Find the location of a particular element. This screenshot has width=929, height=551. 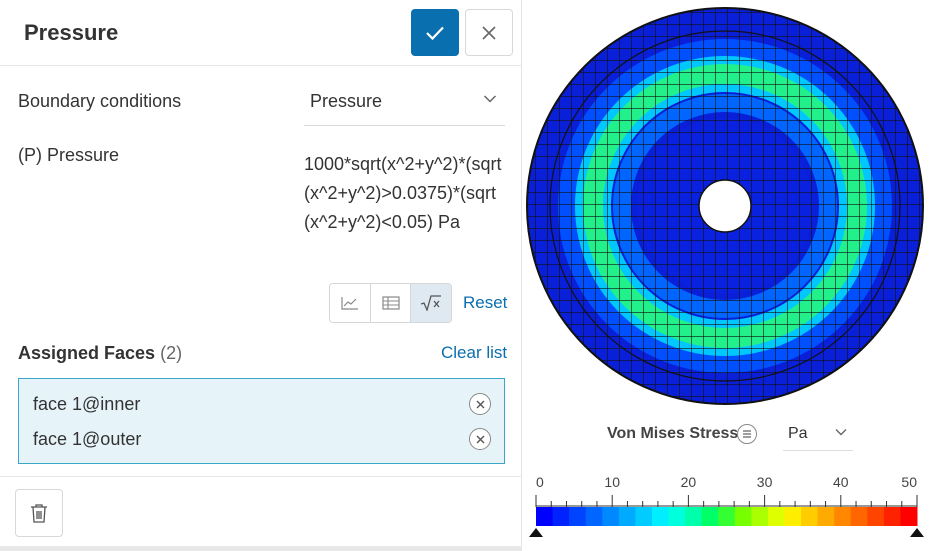

boundary-conditions-select: Pressure is located at coordinates (404, 103).